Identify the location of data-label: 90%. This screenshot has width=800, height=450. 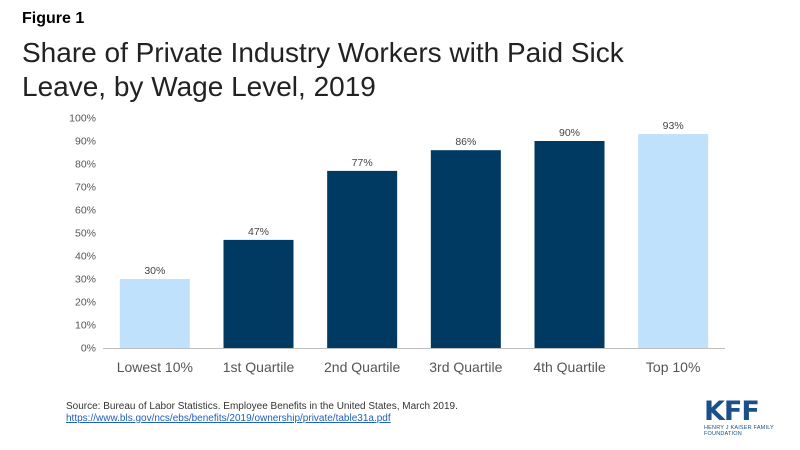
(569, 133).